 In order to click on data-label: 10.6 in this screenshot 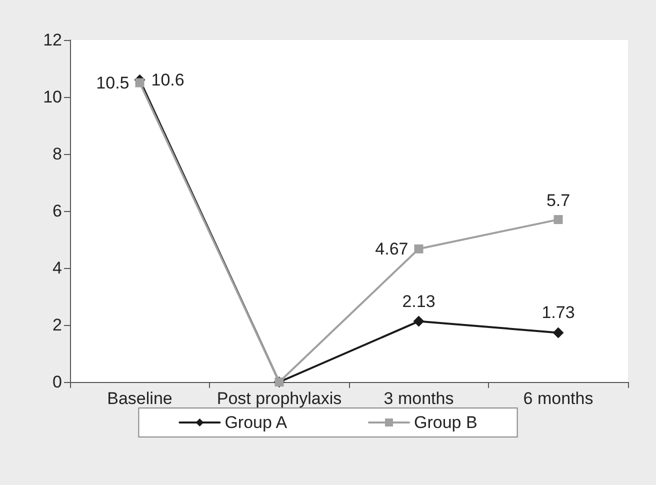, I will do `click(167, 80)`.